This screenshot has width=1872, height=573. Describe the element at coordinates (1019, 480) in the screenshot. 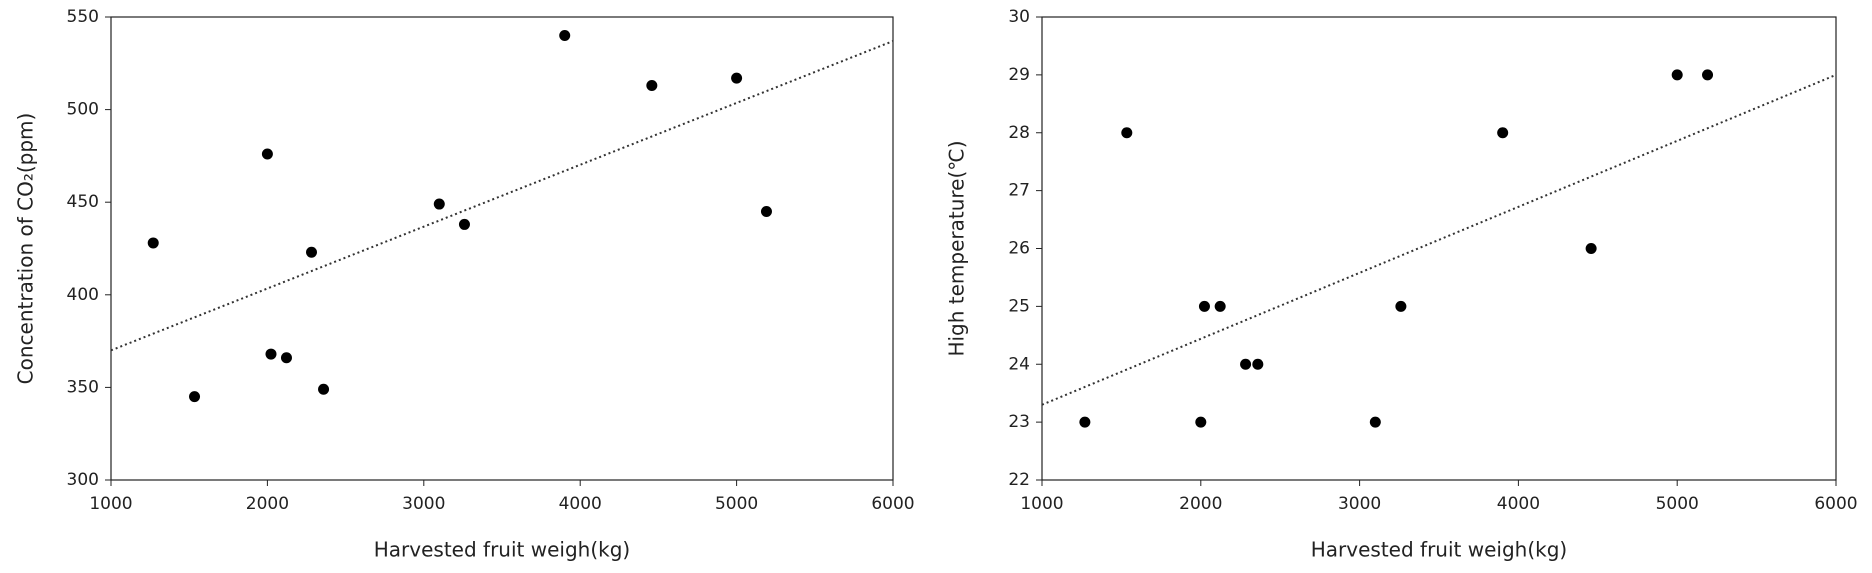

I see `y-tick-label: 22` at that location.